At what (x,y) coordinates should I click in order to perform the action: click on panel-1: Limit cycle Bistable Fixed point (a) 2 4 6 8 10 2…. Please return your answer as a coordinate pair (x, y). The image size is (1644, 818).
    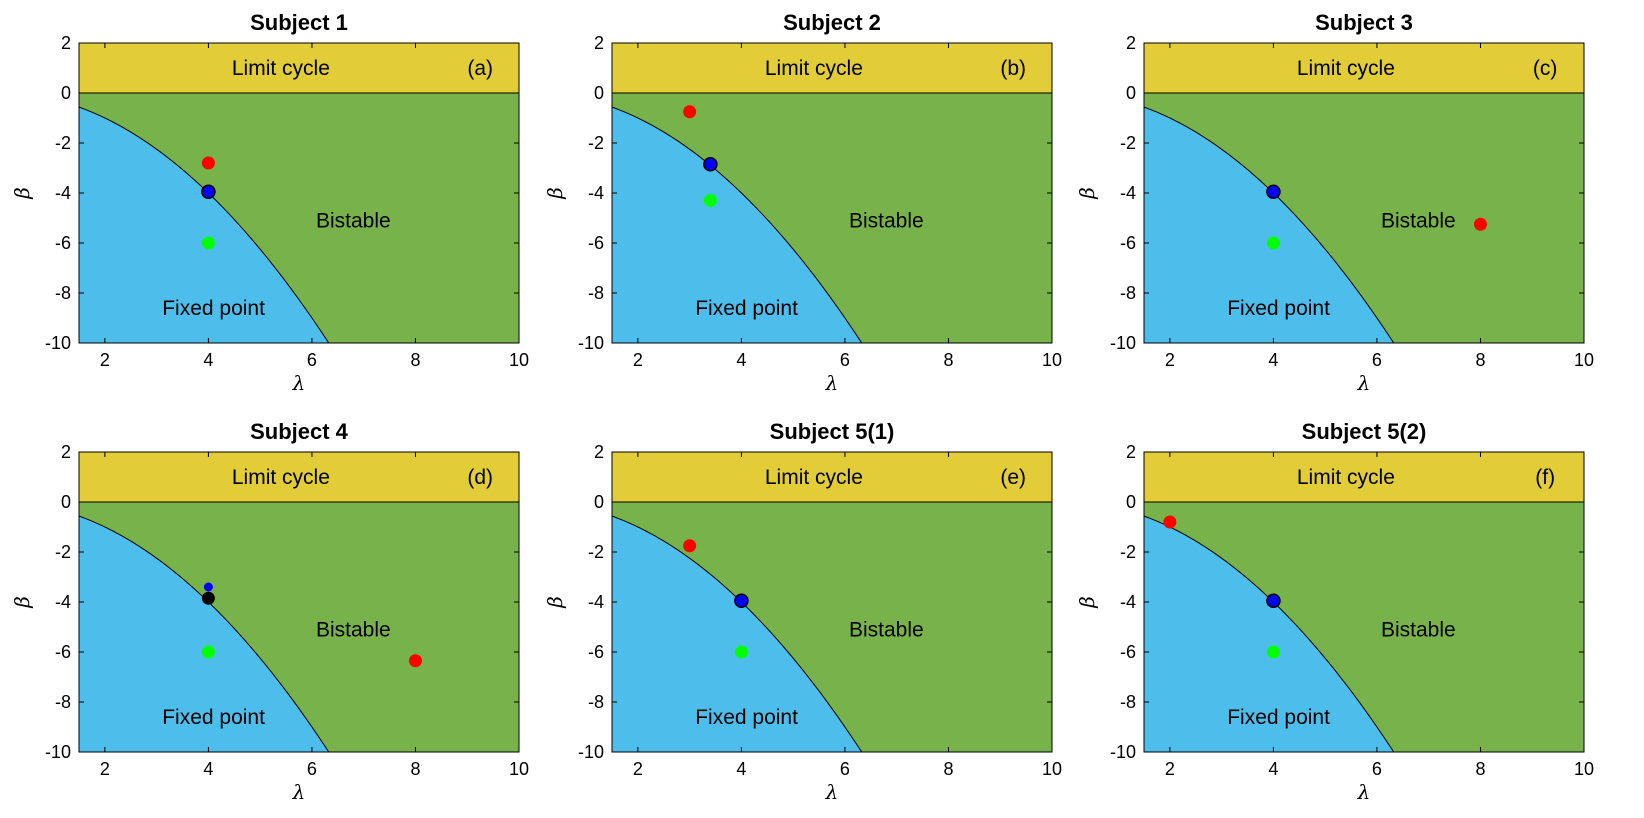
    Looking at the image, I should click on (269, 202).